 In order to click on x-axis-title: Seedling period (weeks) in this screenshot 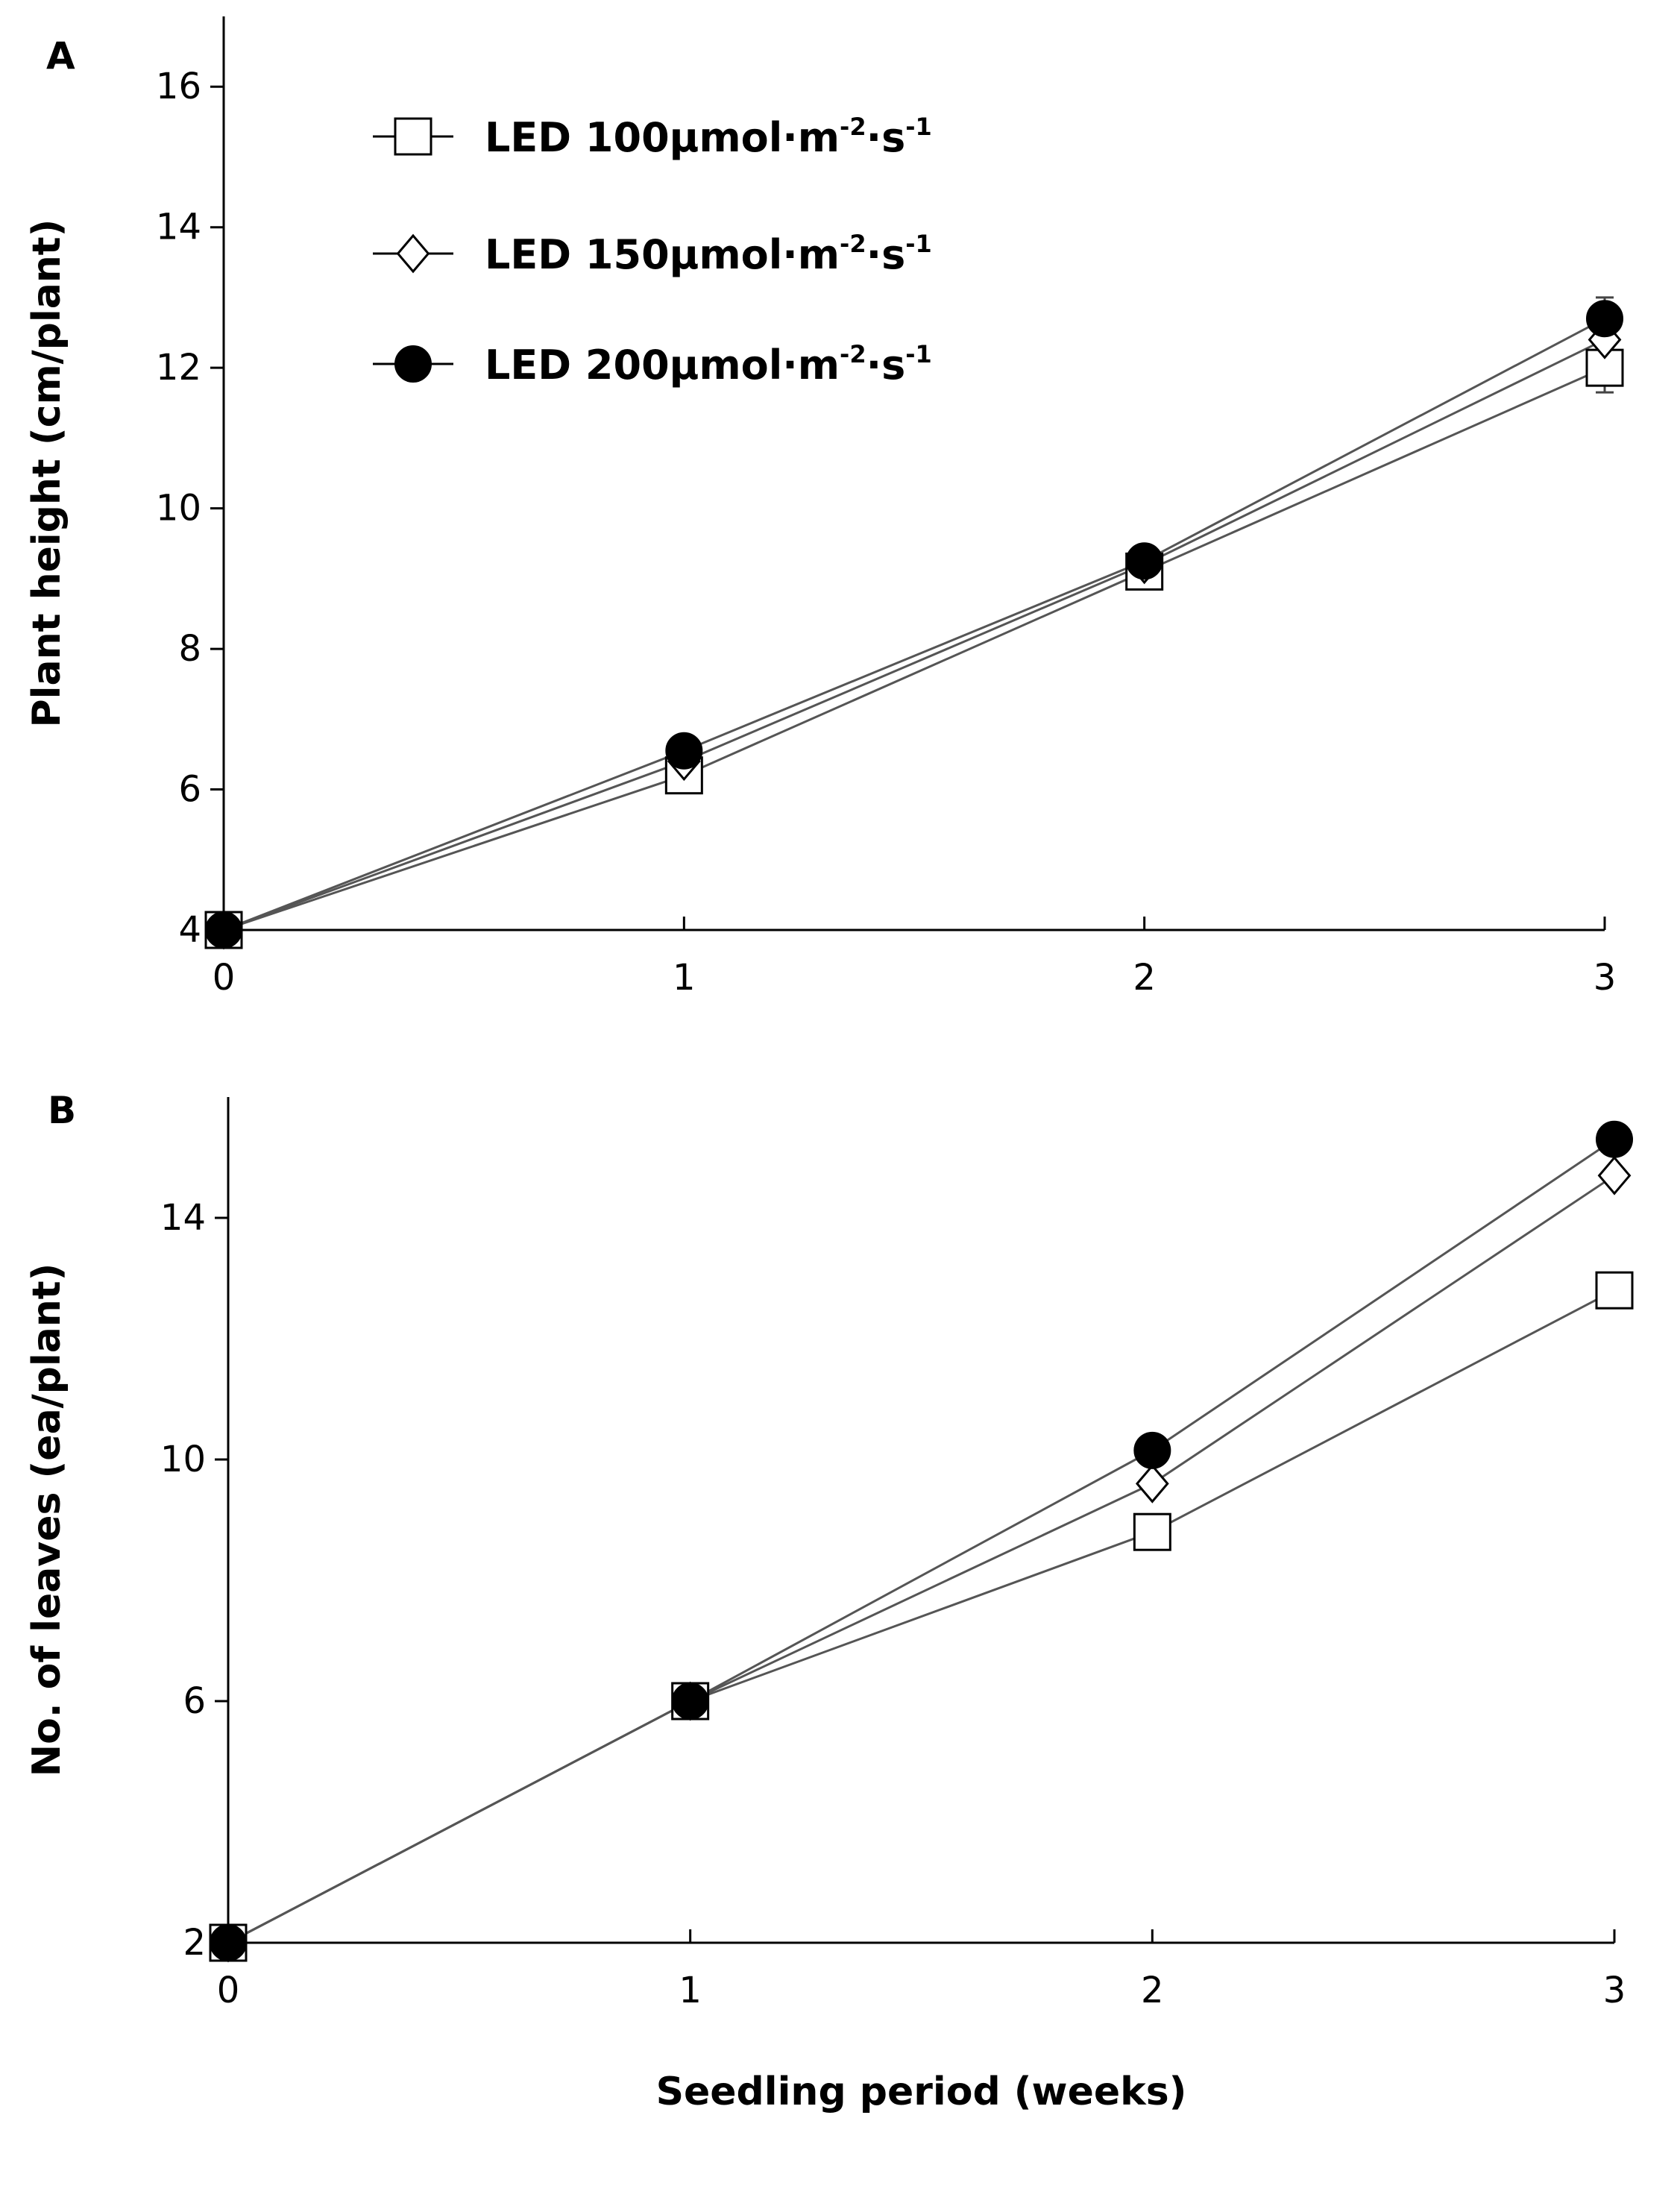, I will do `click(921, 2092)`.